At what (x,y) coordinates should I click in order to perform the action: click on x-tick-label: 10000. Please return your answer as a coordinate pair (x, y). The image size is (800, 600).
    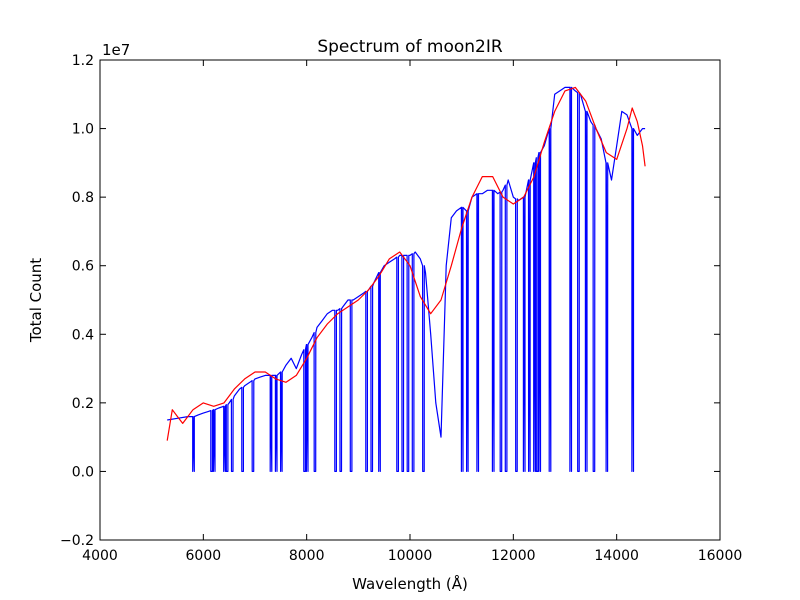
    Looking at the image, I should click on (410, 556).